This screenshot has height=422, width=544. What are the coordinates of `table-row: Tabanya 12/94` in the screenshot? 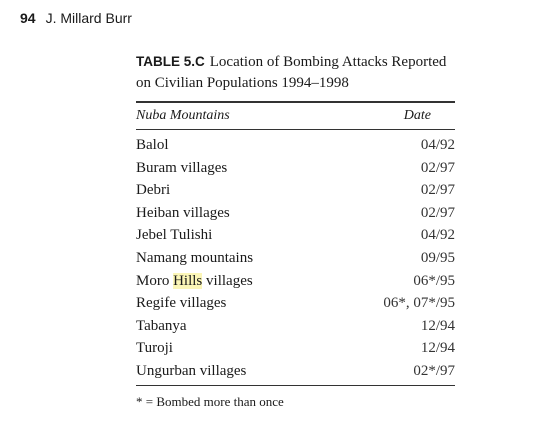 It's located at (295, 326).